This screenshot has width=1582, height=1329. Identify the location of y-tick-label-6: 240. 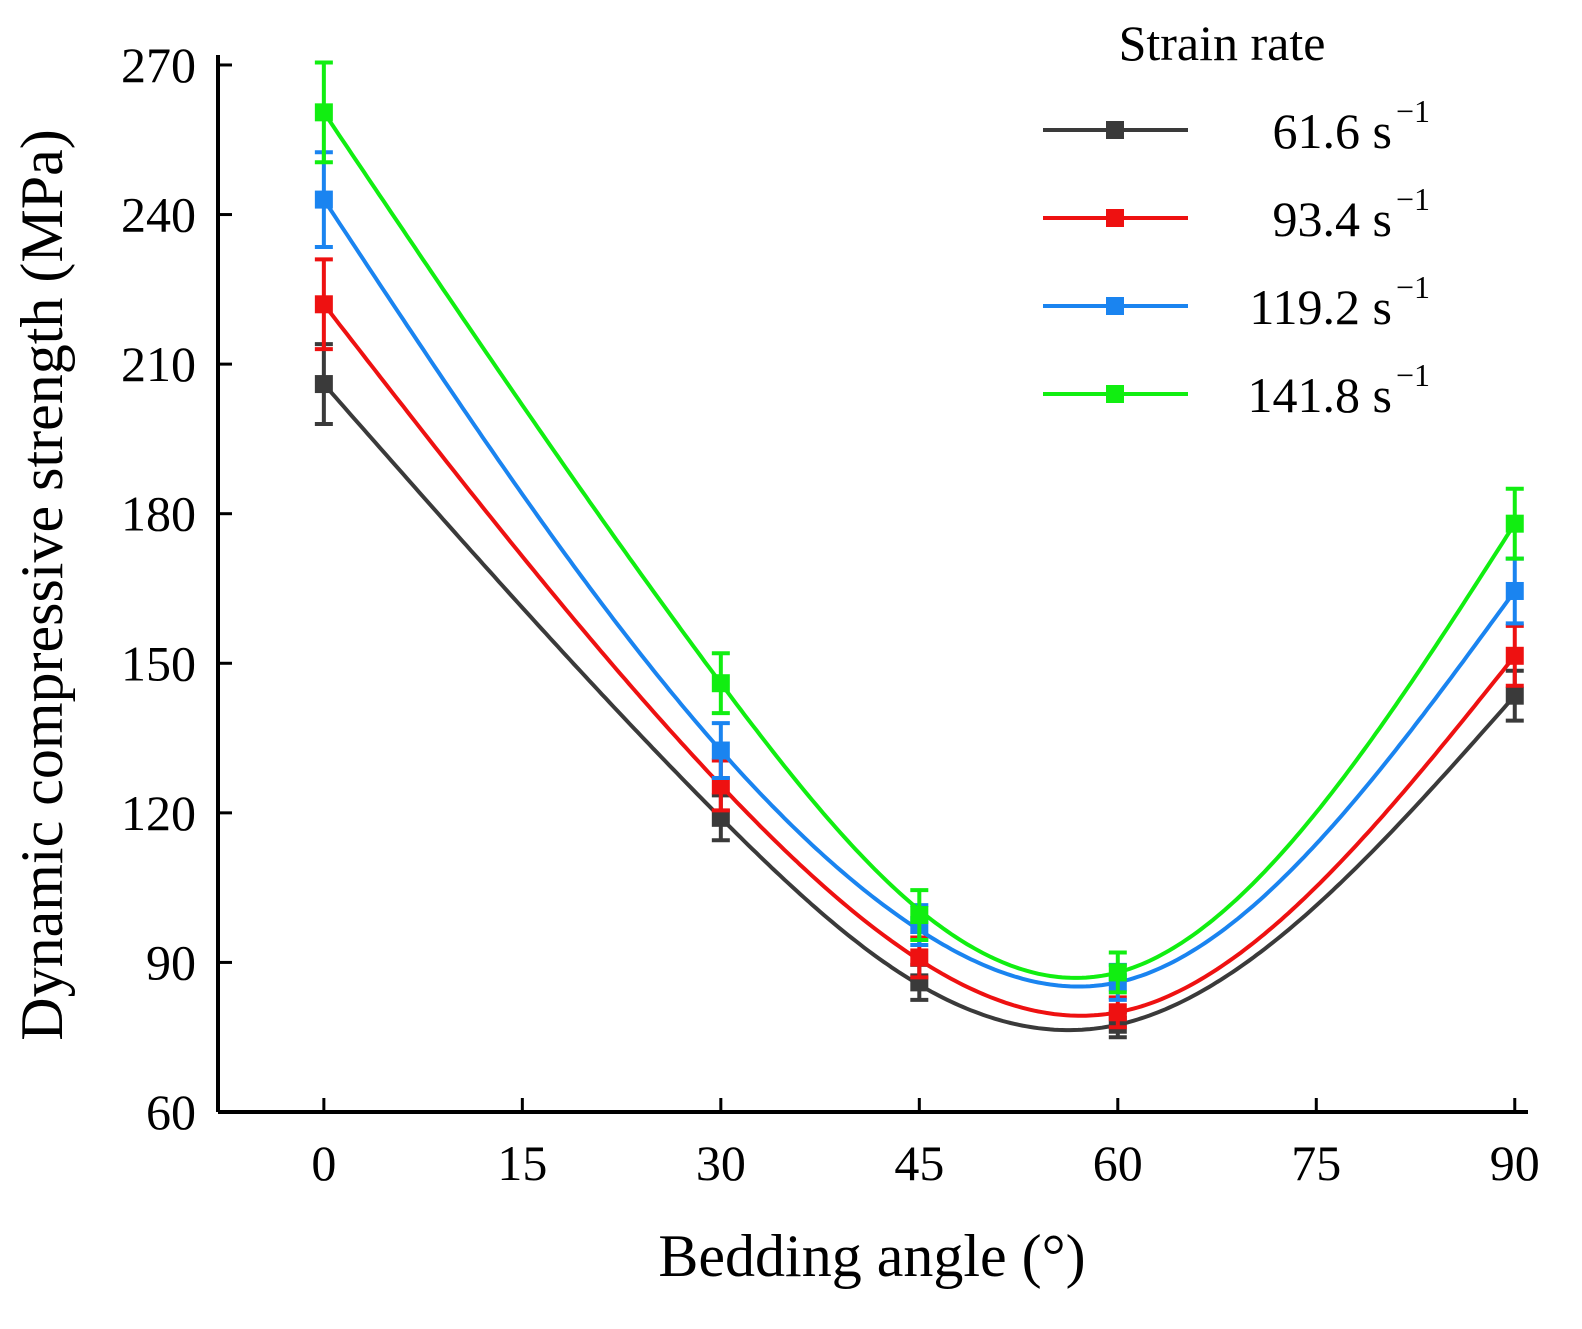
(158, 215).